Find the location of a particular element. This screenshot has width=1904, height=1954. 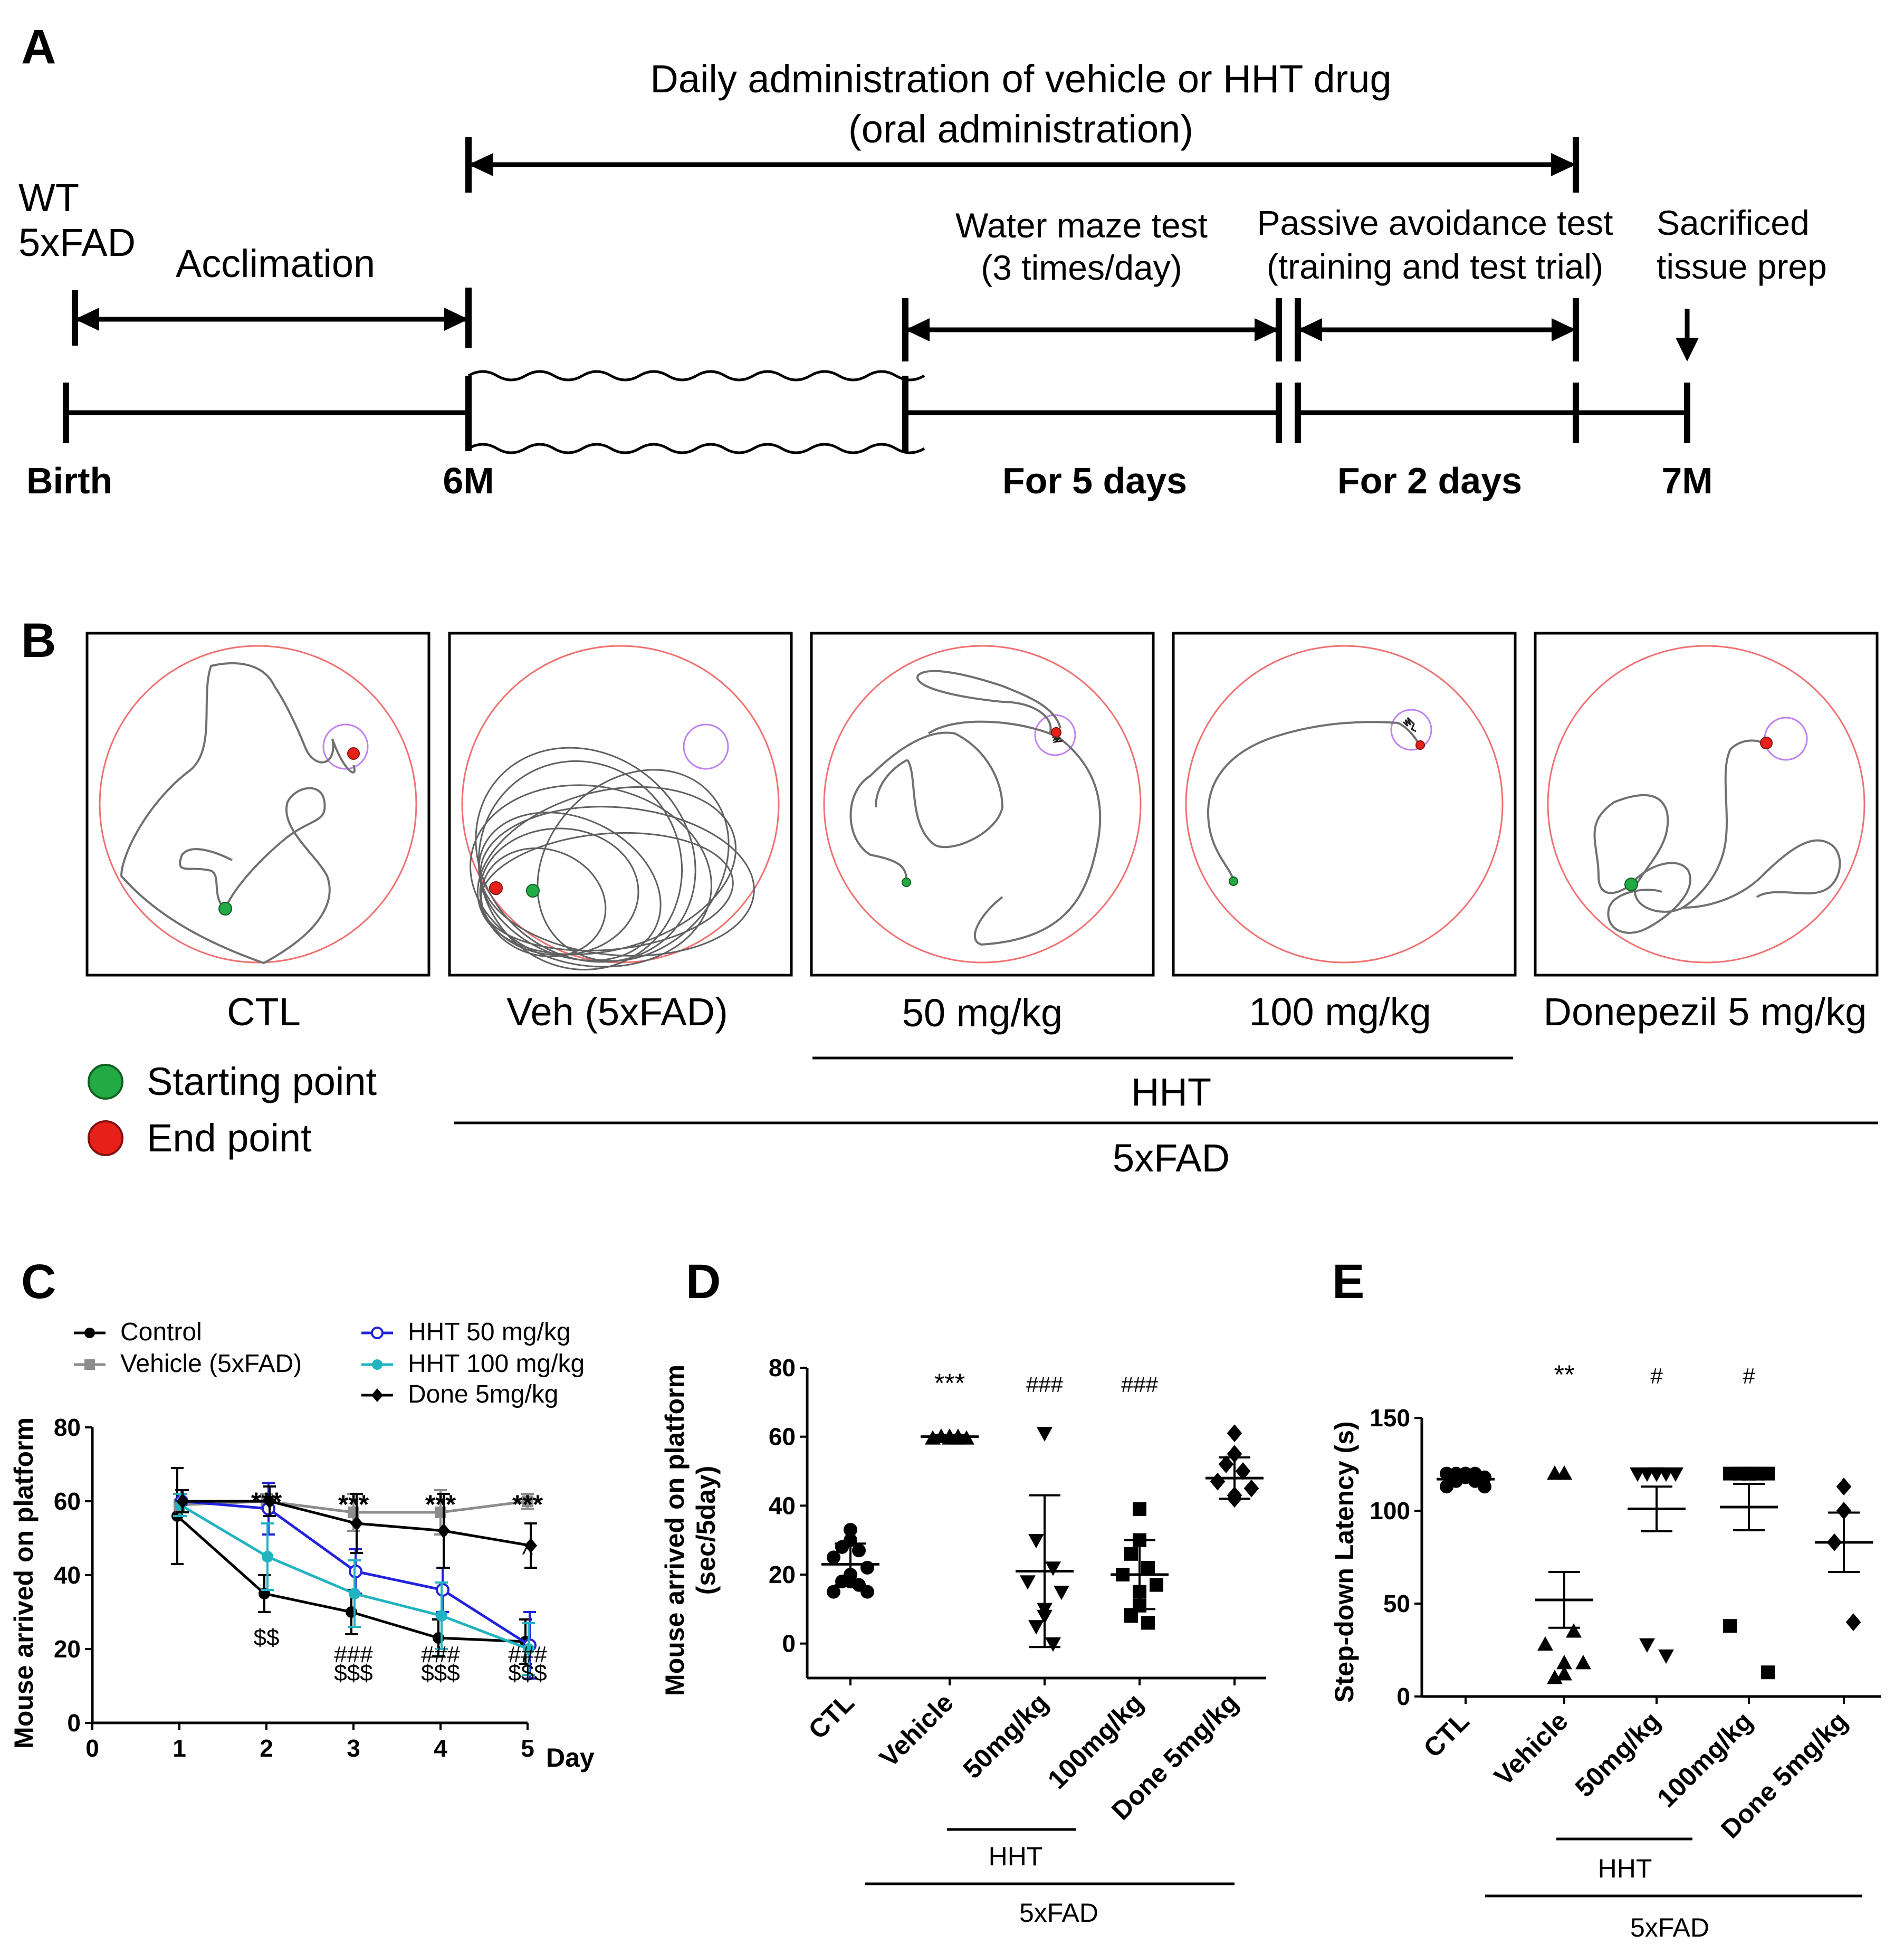

significance-label: $$ is located at coordinates (267, 1638).